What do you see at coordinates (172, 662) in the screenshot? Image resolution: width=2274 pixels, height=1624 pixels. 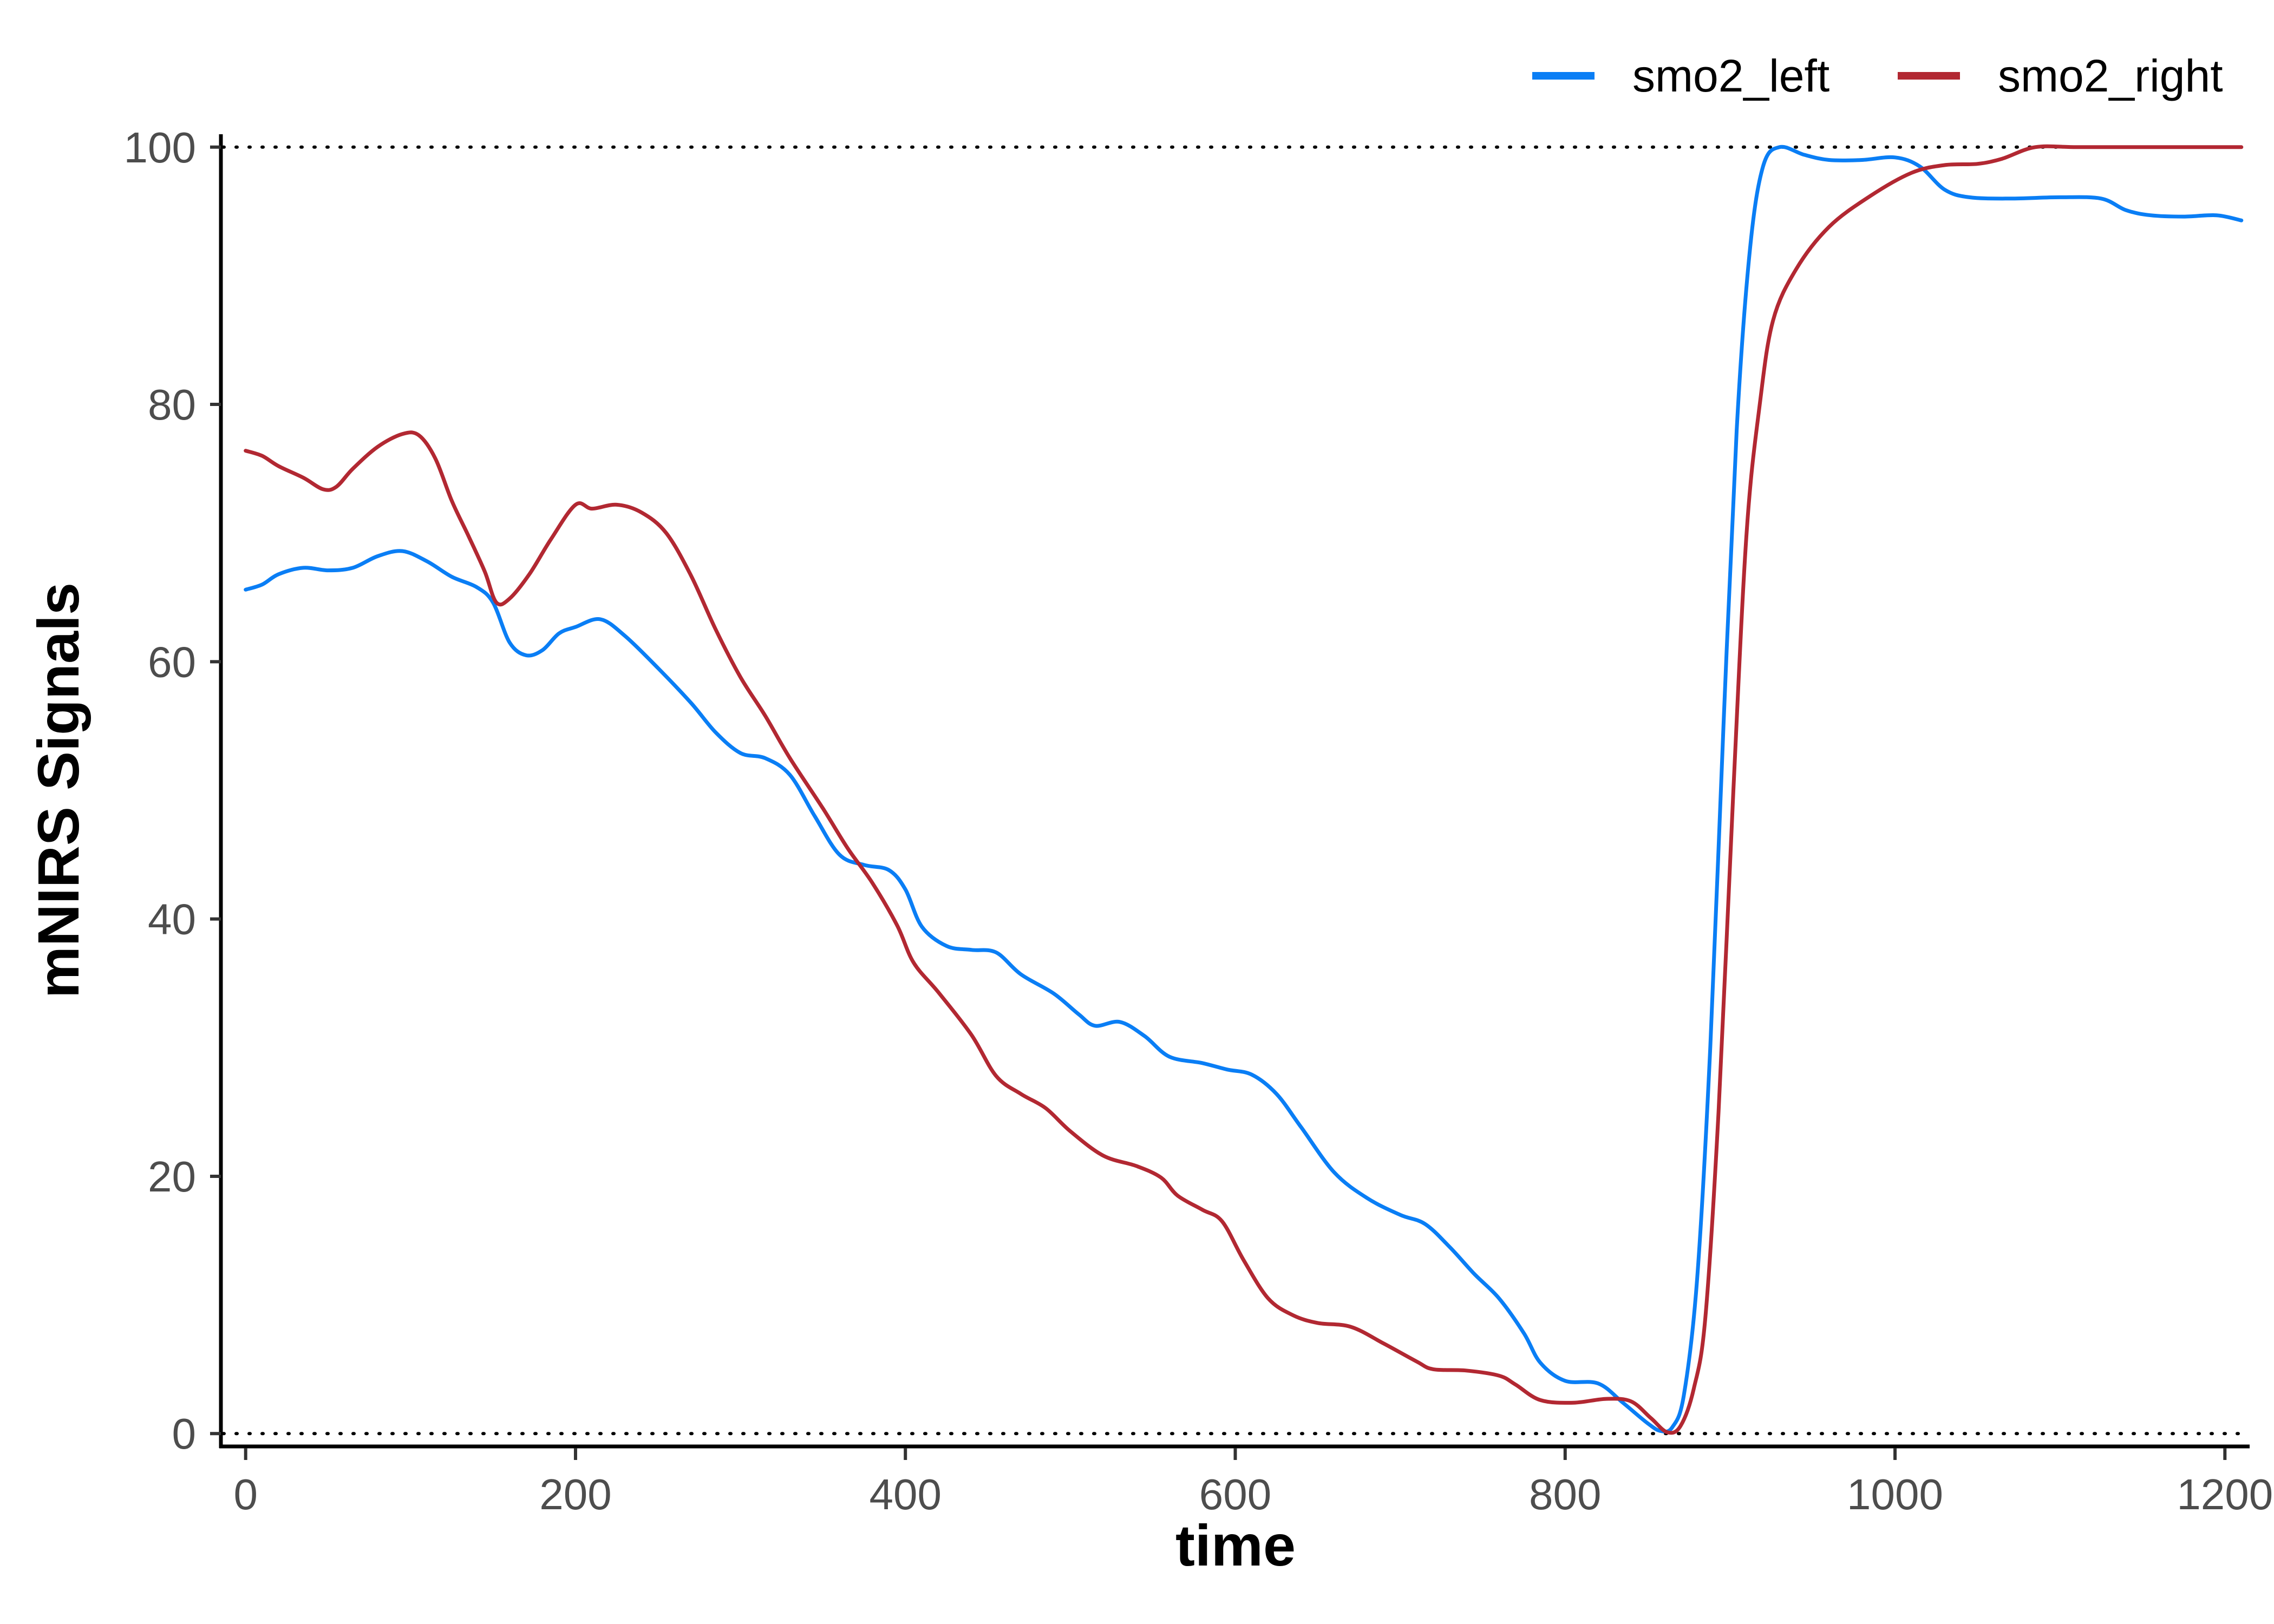 I see `y-tick-label-60: 60` at bounding box center [172, 662].